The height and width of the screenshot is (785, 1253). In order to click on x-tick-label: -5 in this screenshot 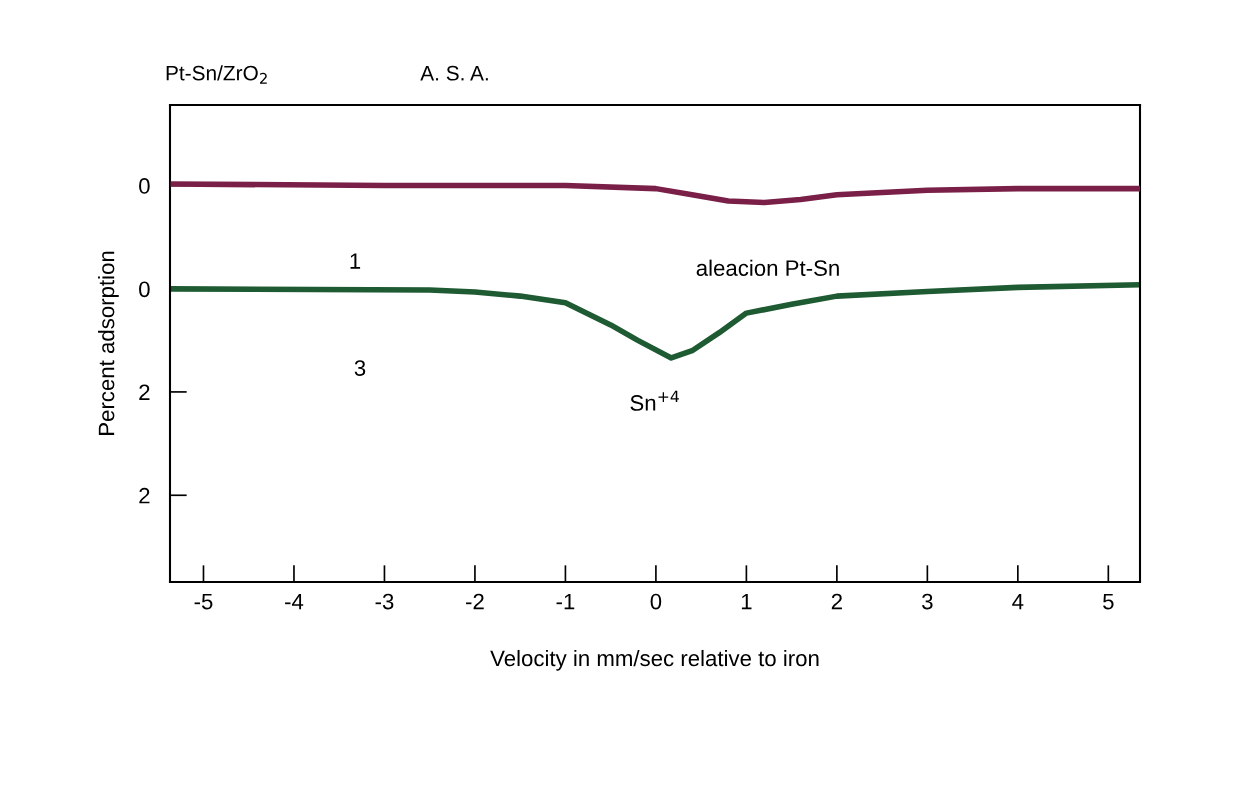, I will do `click(203, 601)`.